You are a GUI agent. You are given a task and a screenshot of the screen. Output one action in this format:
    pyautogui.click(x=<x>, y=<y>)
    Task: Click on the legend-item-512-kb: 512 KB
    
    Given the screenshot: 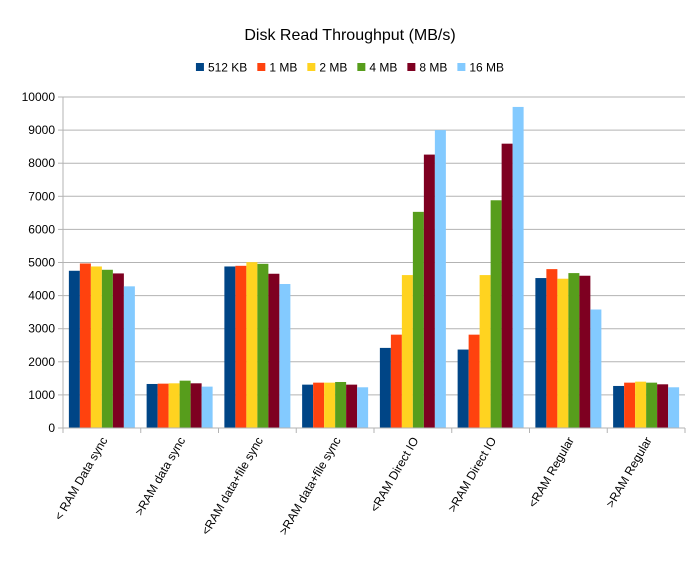 What is the action you would take?
    pyautogui.click(x=221, y=68)
    